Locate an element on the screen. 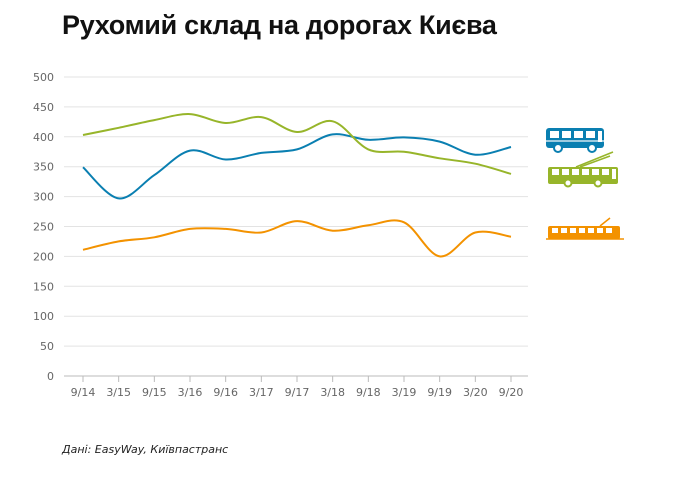 The height and width of the screenshot is (477, 690). y-tick-label: 350 is located at coordinates (43, 167).